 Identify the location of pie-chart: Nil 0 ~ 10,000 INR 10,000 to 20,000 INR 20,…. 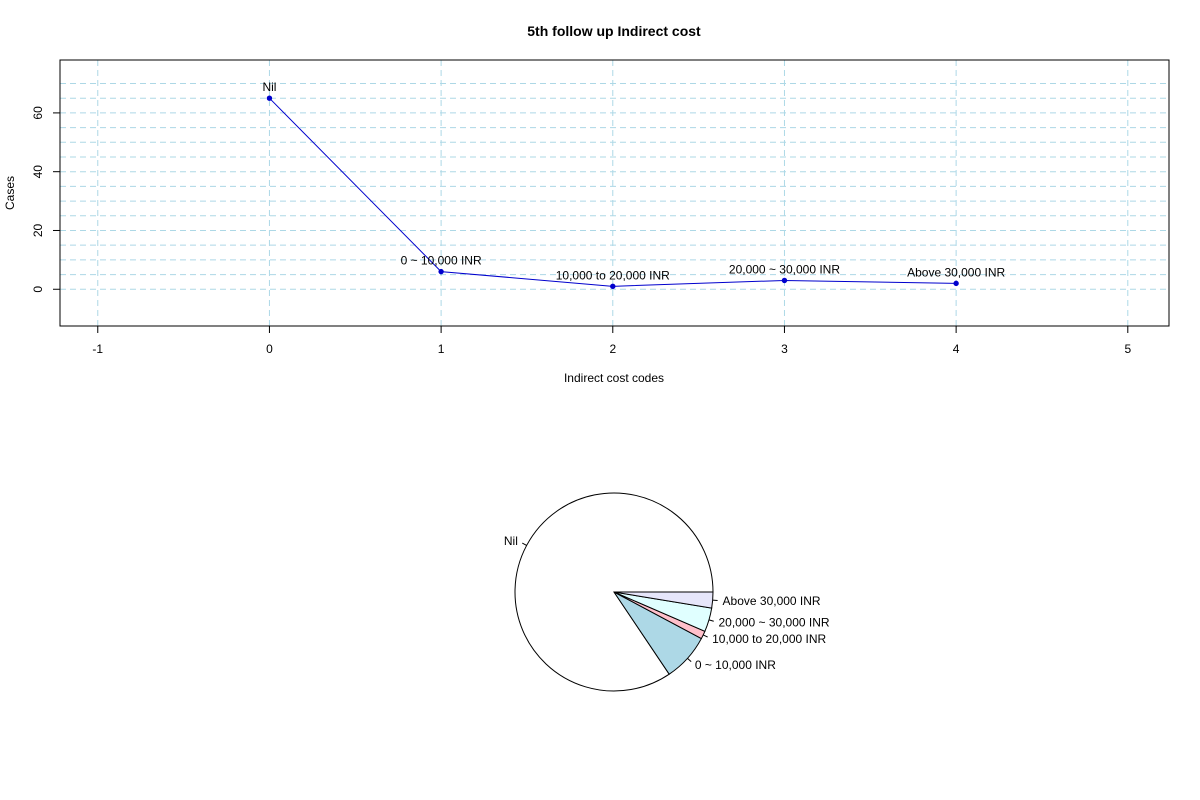
(667, 592).